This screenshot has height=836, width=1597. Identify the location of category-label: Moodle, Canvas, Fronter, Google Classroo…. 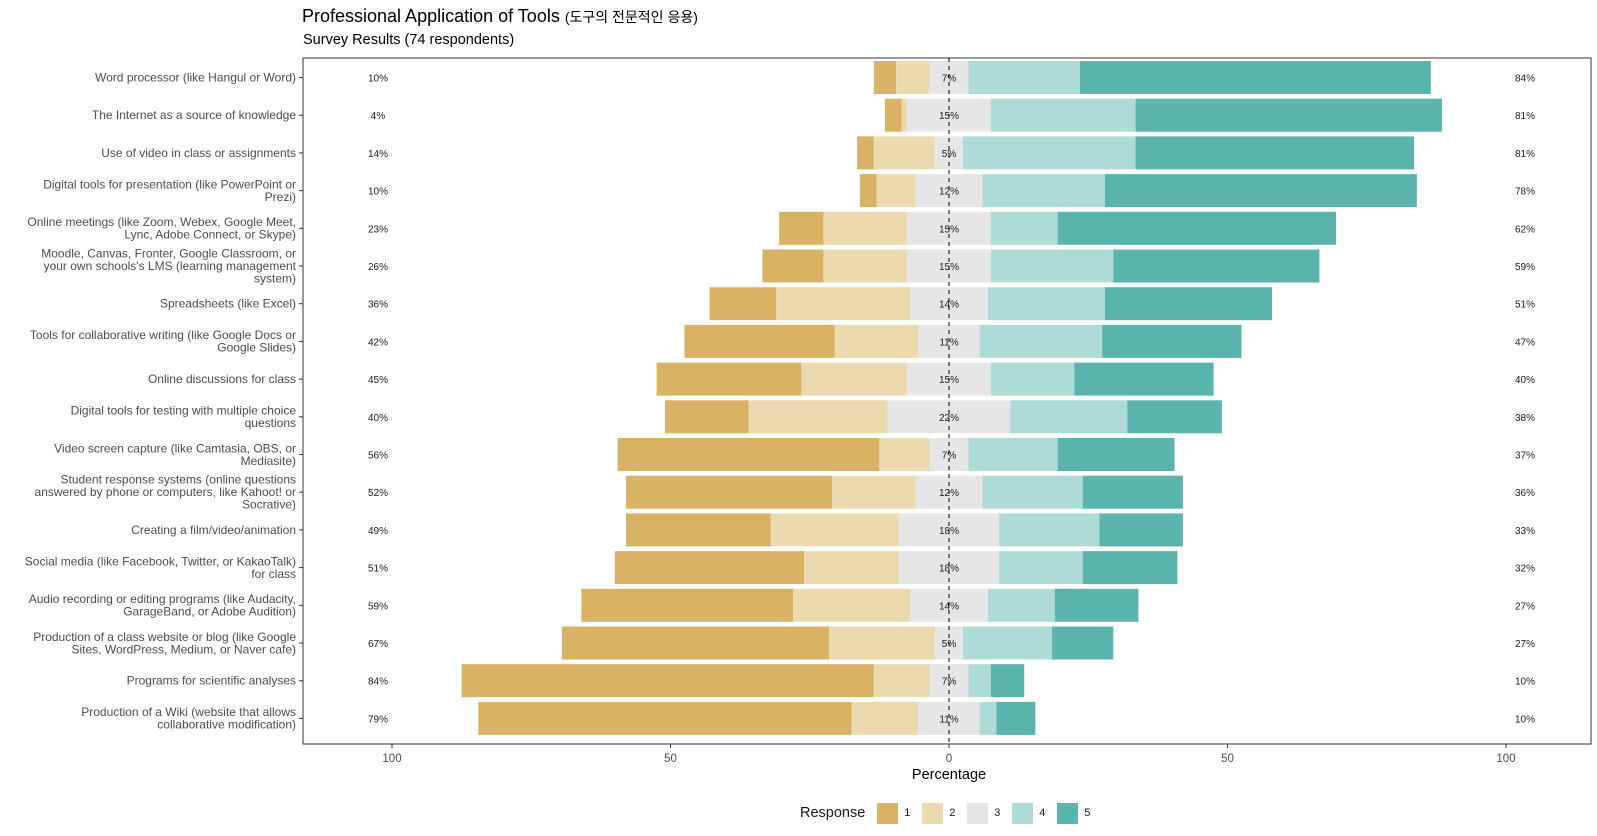
(168, 266).